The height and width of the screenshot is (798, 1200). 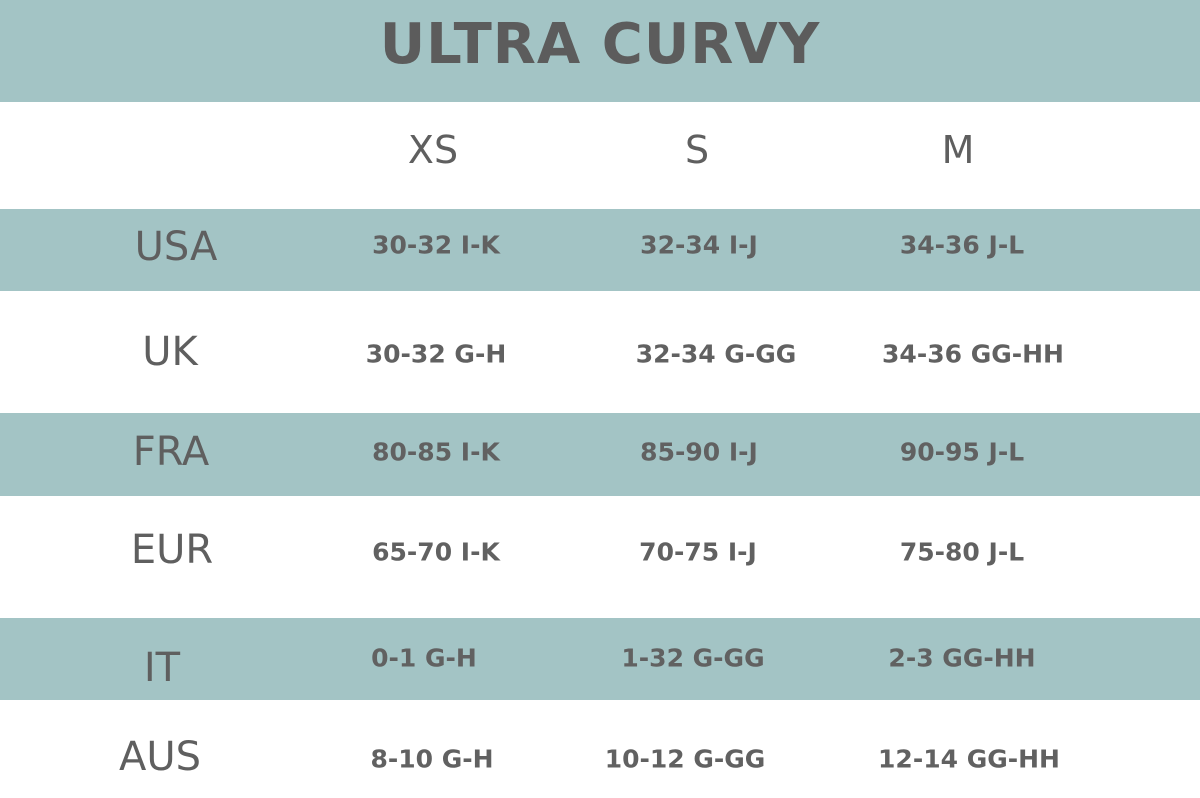 I want to click on table-cell: 80-85 I-K, so click(x=436, y=452).